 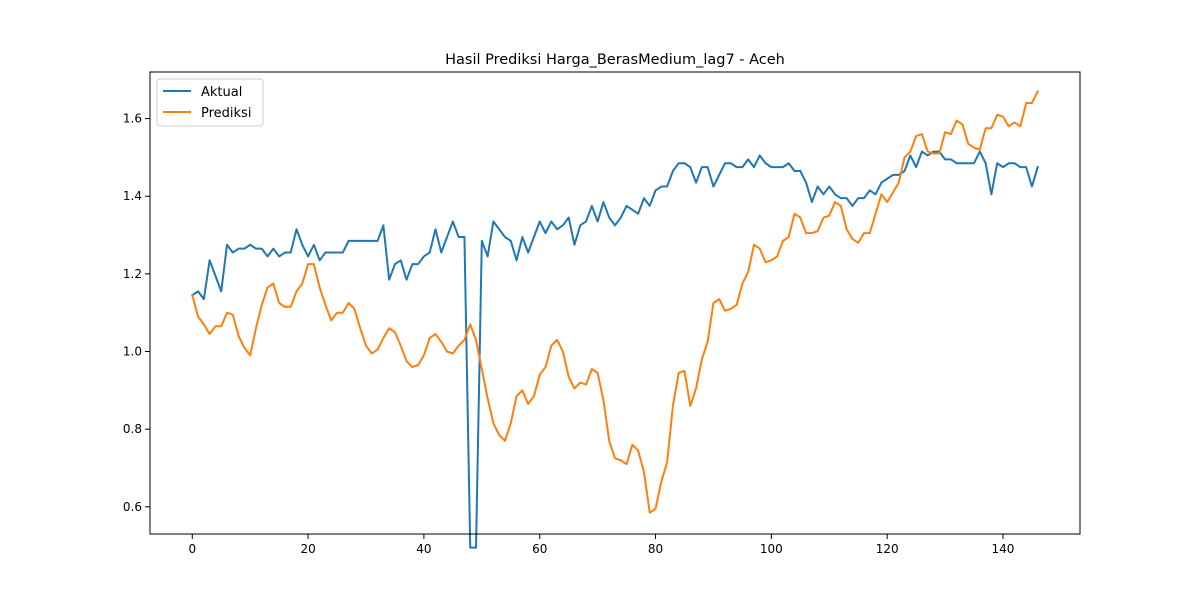 What do you see at coordinates (132, 352) in the screenshot?
I see `y-tick-label: 1.0` at bounding box center [132, 352].